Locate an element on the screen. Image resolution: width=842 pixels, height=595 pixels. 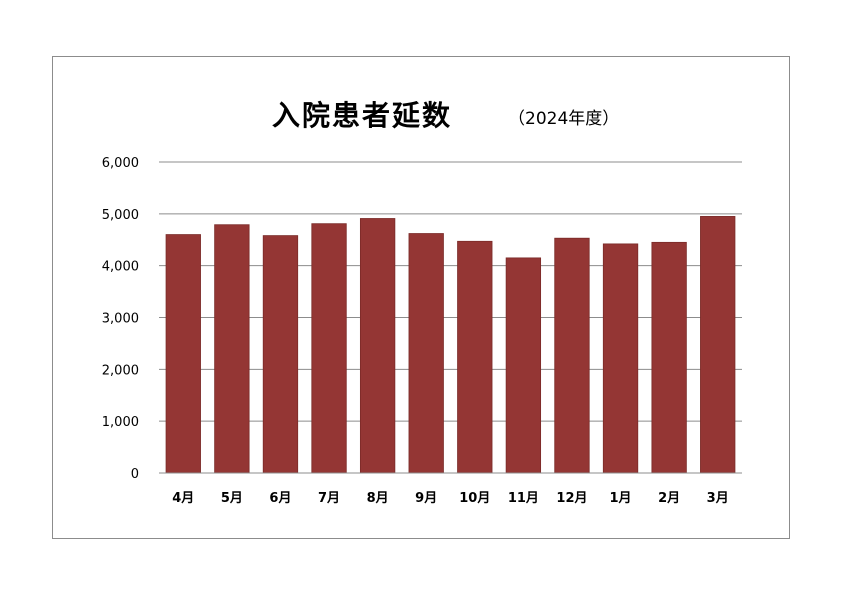
bar-7月 is located at coordinates (329, 348).